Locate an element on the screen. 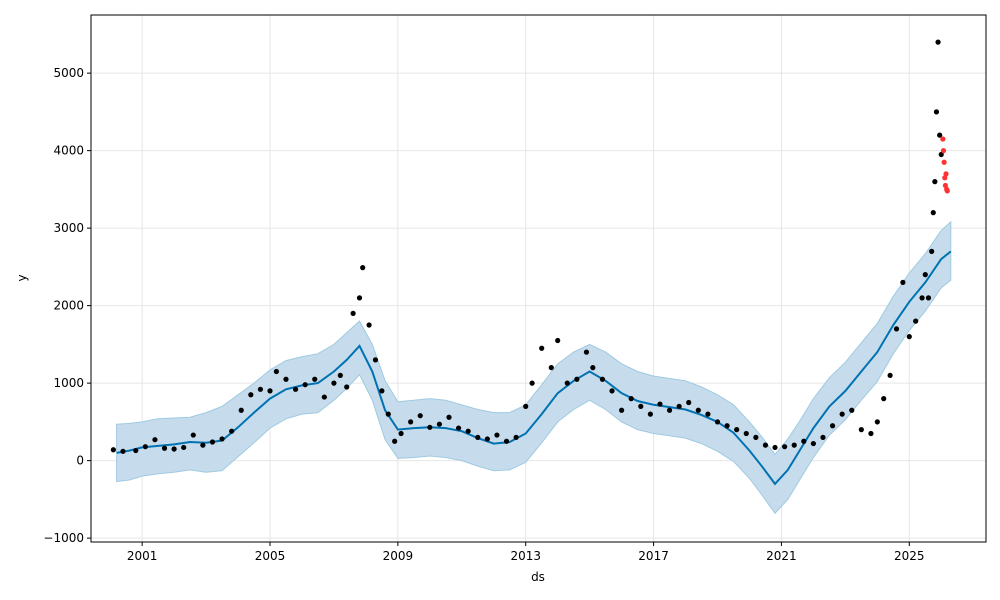 The height and width of the screenshot is (600, 1000). y-tick-label: 5000 is located at coordinates (68, 73).